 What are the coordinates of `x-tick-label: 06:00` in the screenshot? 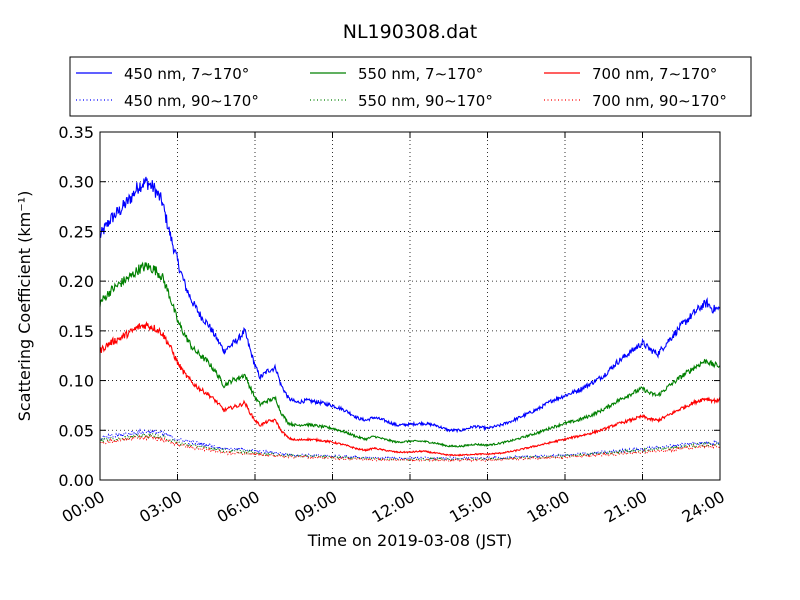 It's located at (238, 507).